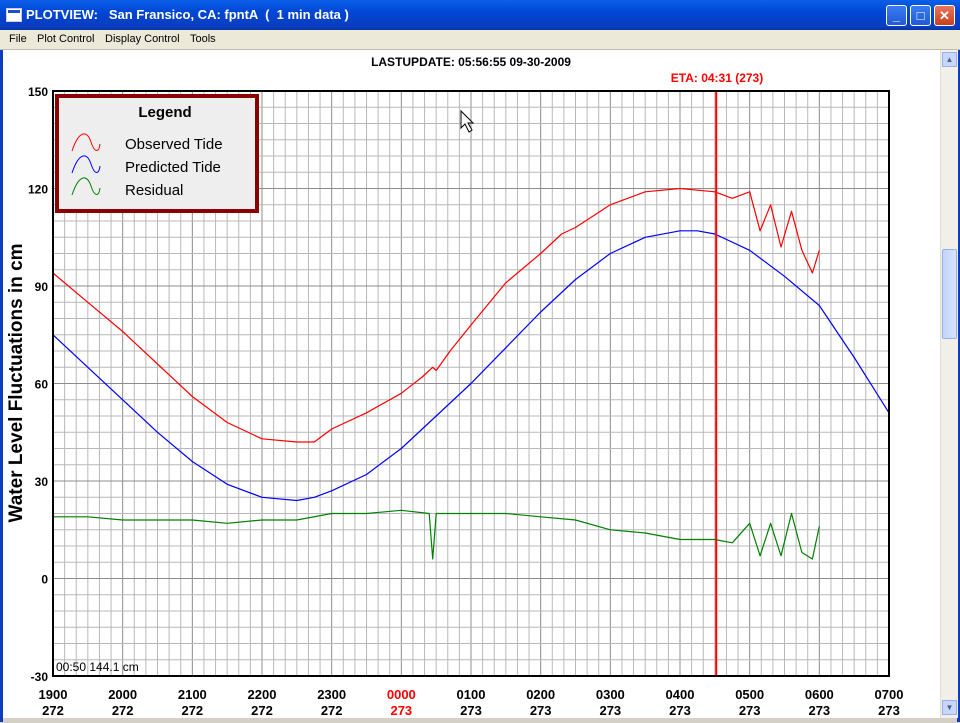 Image resolution: width=960 pixels, height=723 pixels. What do you see at coordinates (38, 190) in the screenshot?
I see `y-tick-label: 120` at bounding box center [38, 190].